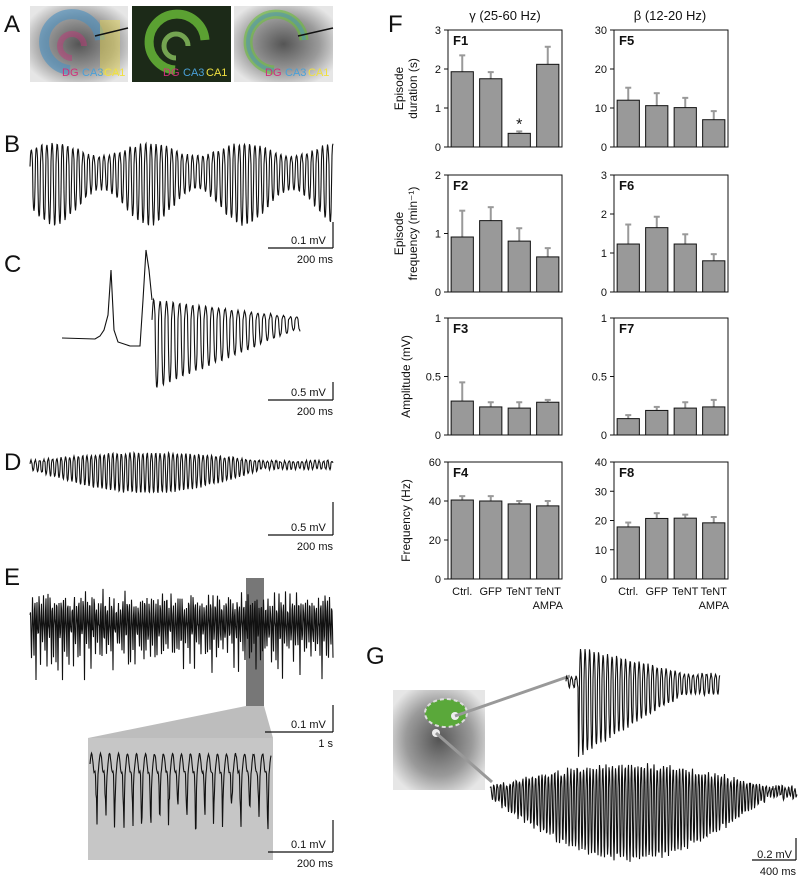  Describe the element at coordinates (406, 520) in the screenshot. I see `y-axis-label: Frequency (Hz)` at that location.